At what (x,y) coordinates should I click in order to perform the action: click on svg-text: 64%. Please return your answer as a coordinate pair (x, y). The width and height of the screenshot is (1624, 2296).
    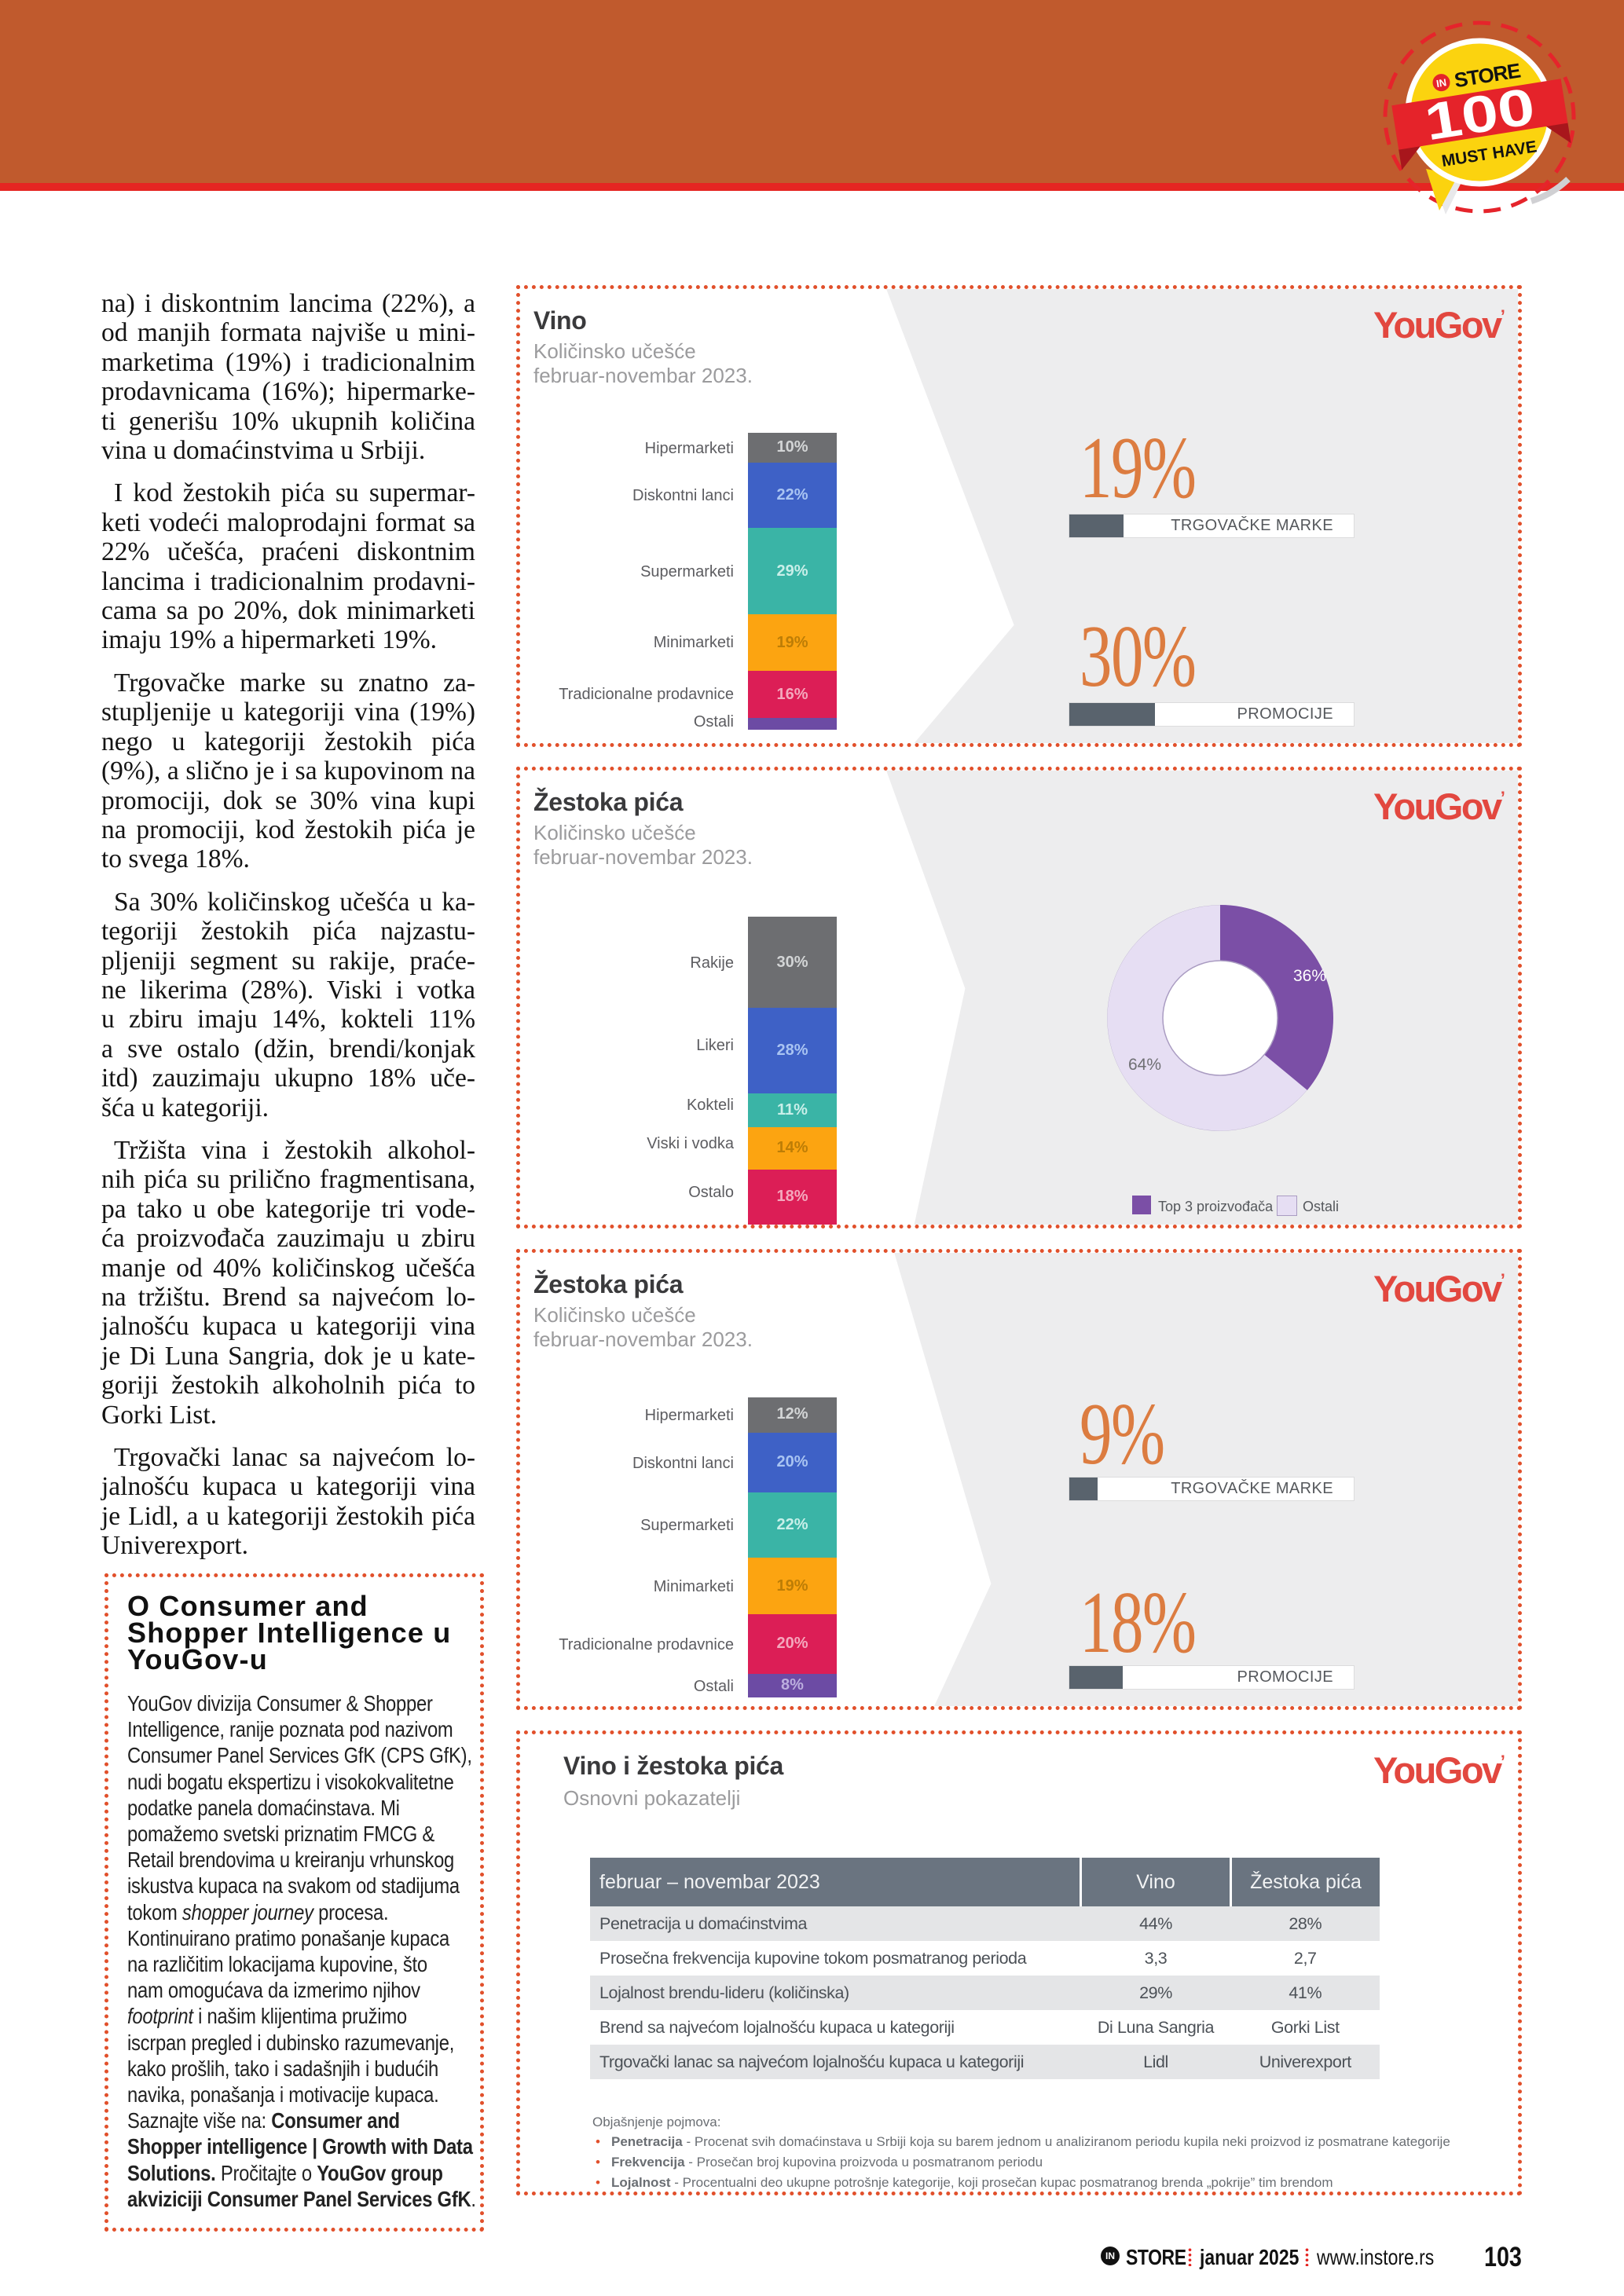
    Looking at the image, I should click on (1144, 1065).